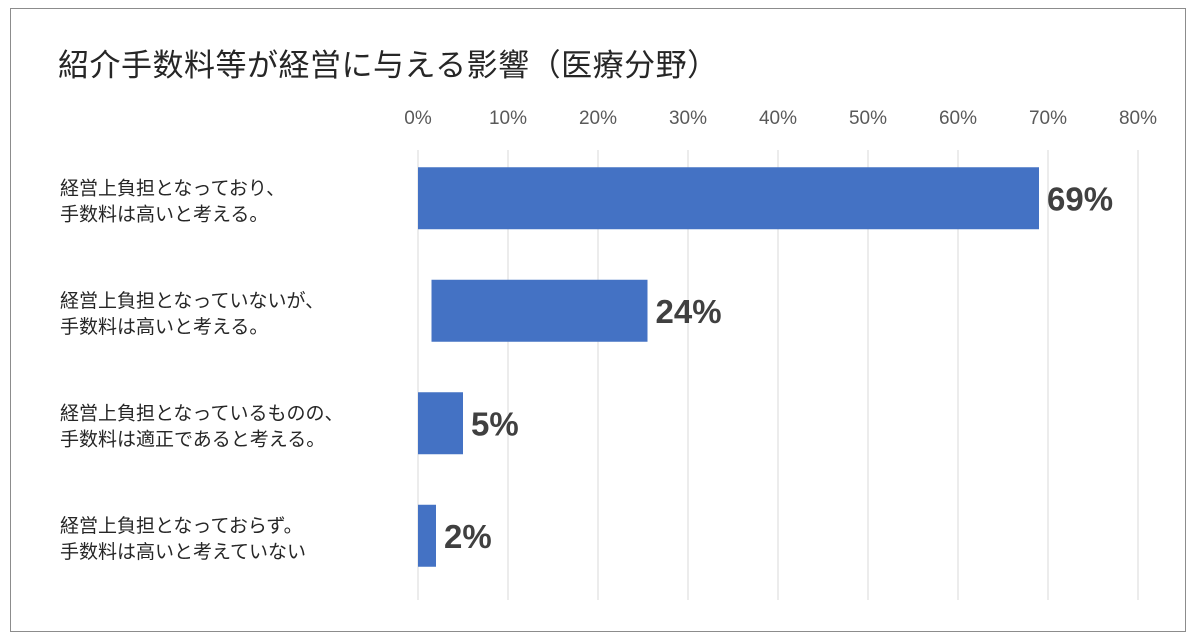 This screenshot has height=642, width=1200. Describe the element at coordinates (1138, 118) in the screenshot. I see `x-tick-label: 80%` at that location.